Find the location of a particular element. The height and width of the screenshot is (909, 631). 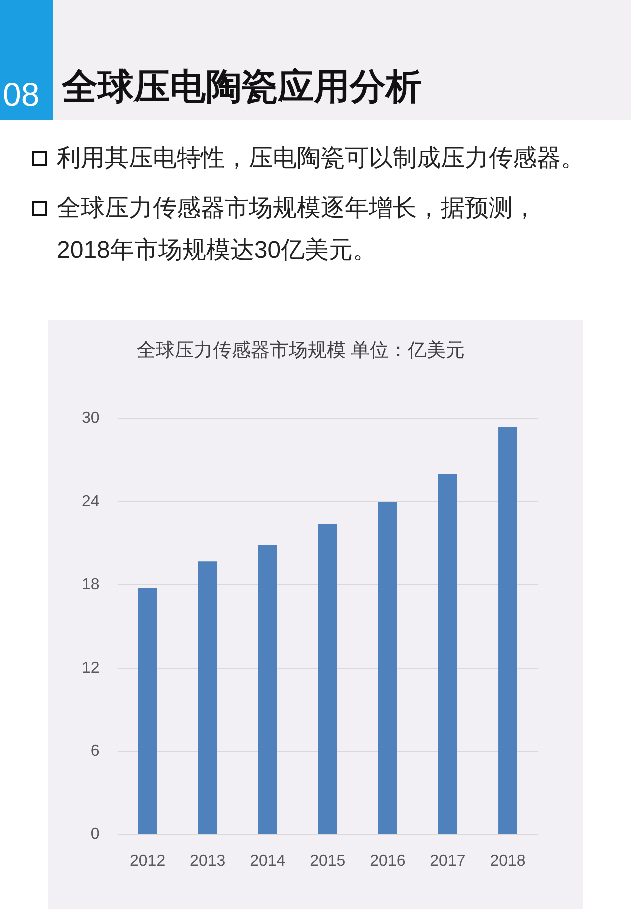

y-tick-label: 24 is located at coordinates (91, 501).